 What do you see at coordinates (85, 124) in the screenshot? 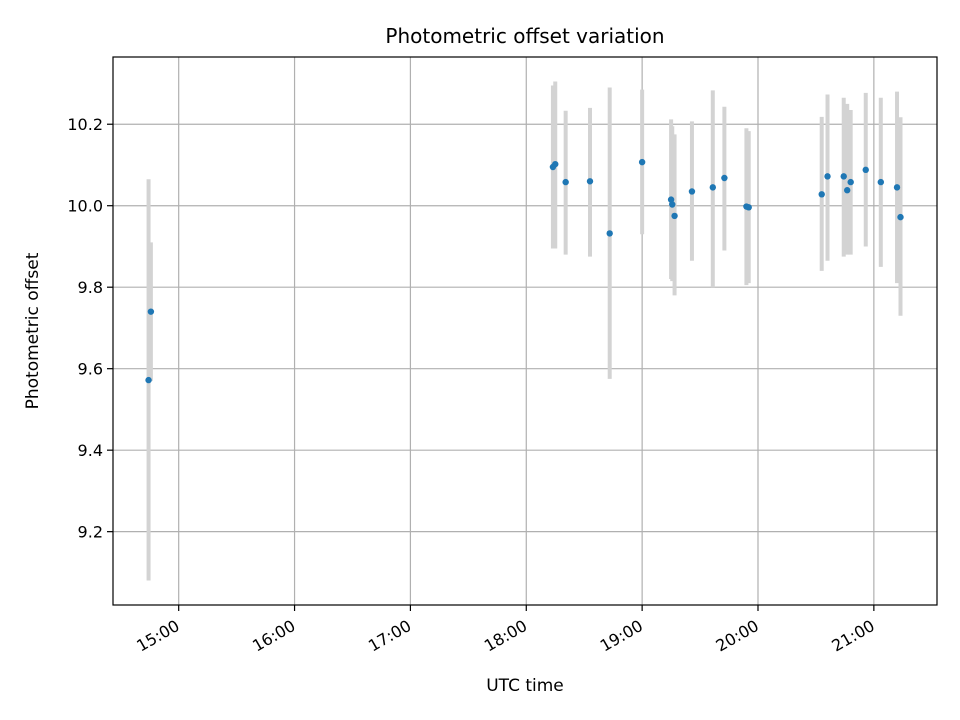
I see `y-tick-label: 10.2` at bounding box center [85, 124].